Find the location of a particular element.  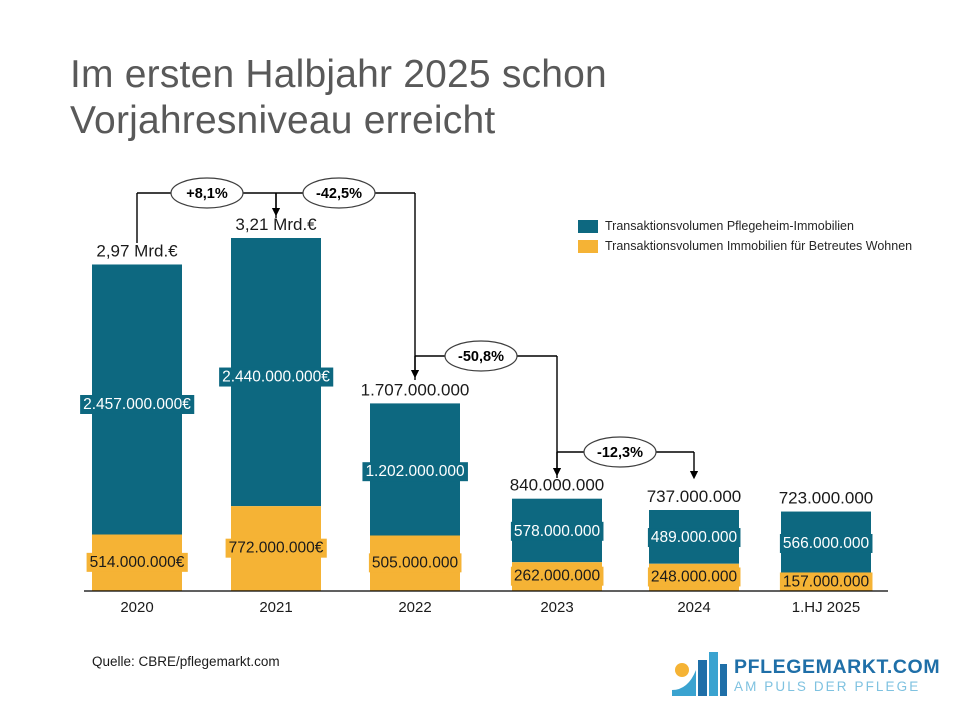

segment-label-bg-betreutes-wohnen-2020 is located at coordinates (137, 562).